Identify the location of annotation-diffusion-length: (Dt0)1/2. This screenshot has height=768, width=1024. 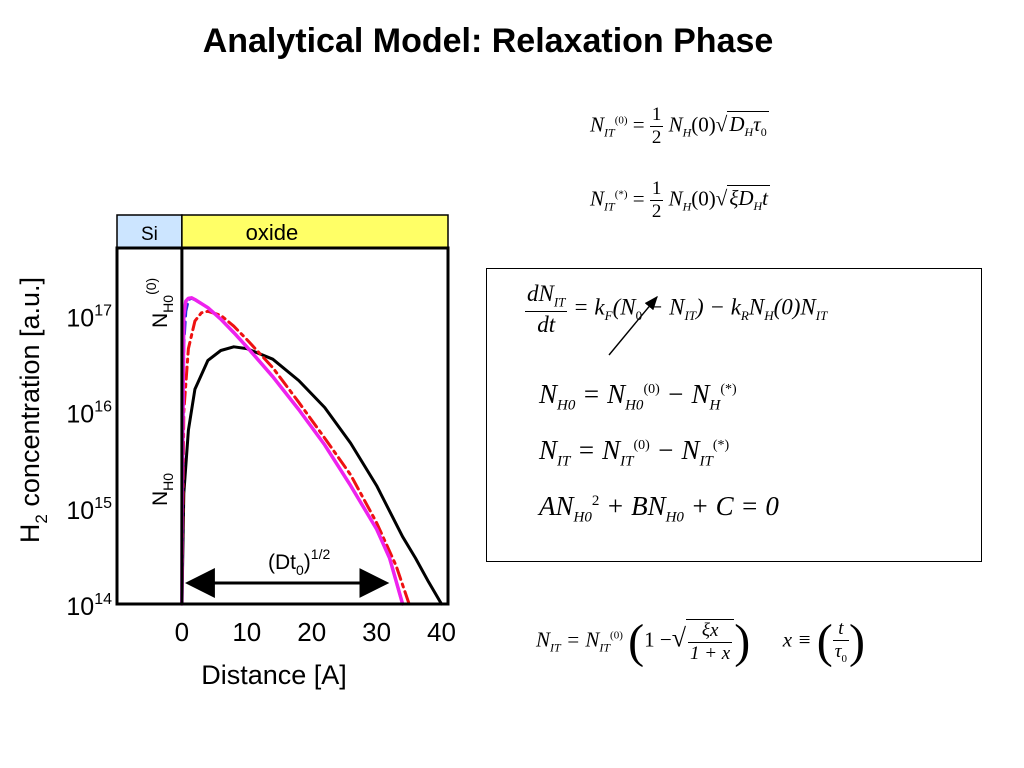
(299, 562).